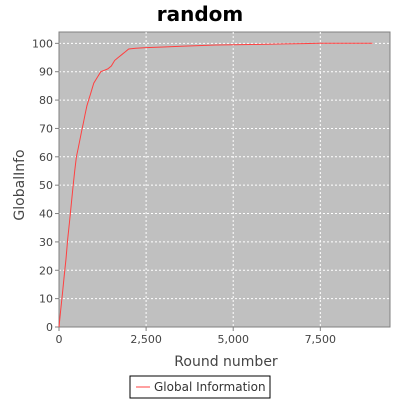 The height and width of the screenshot is (400, 400). I want to click on y-tick-label: 40, so click(46, 214).